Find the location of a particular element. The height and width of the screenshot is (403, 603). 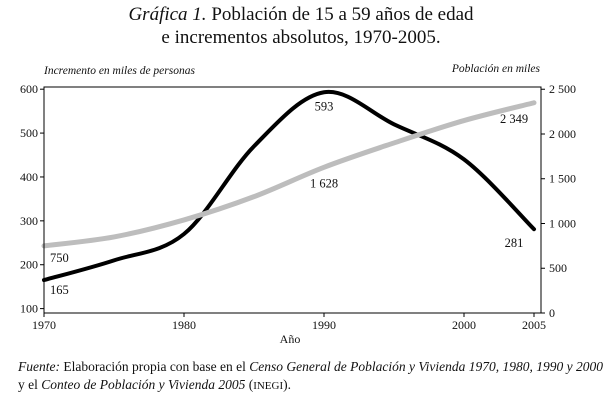

y2-tick-label: 2 000 is located at coordinates (562, 134).